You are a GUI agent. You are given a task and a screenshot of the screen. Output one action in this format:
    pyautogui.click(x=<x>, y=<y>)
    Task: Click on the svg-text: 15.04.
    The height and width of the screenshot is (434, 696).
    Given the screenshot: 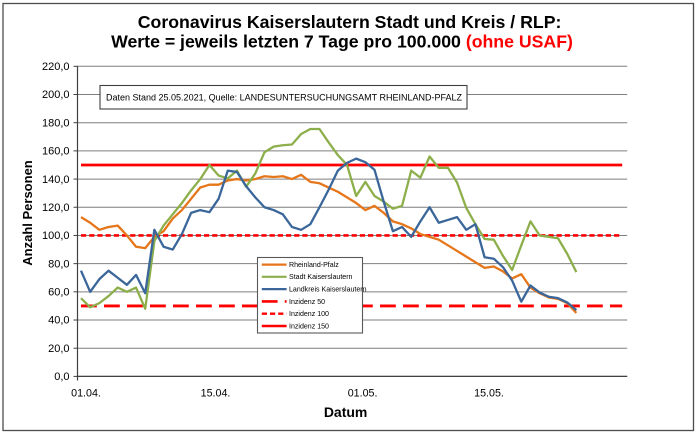 What is the action you would take?
    pyautogui.click(x=216, y=394)
    